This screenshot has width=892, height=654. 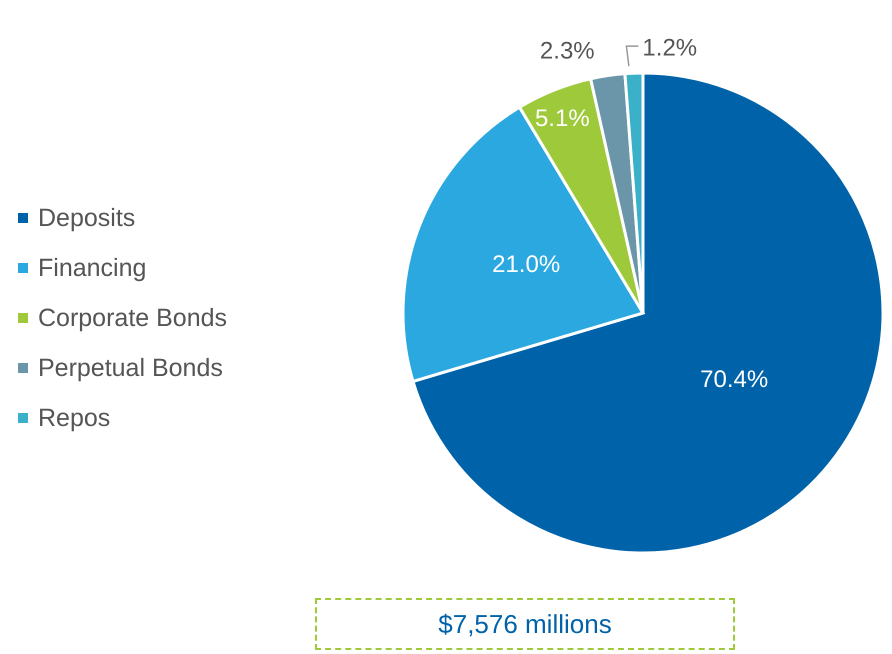 I want to click on legend-label: Perpetual Bonds, so click(x=130, y=368).